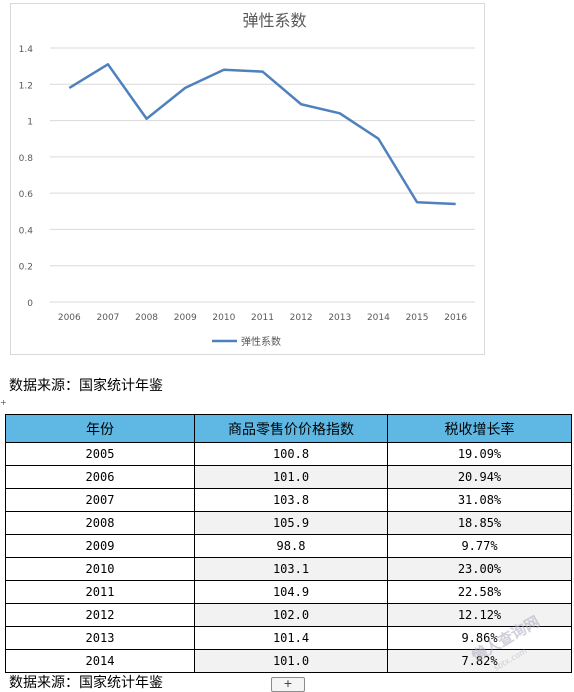 The image size is (574, 692). Describe the element at coordinates (26, 50) in the screenshot. I see `y-tick-label: 1.4` at that location.